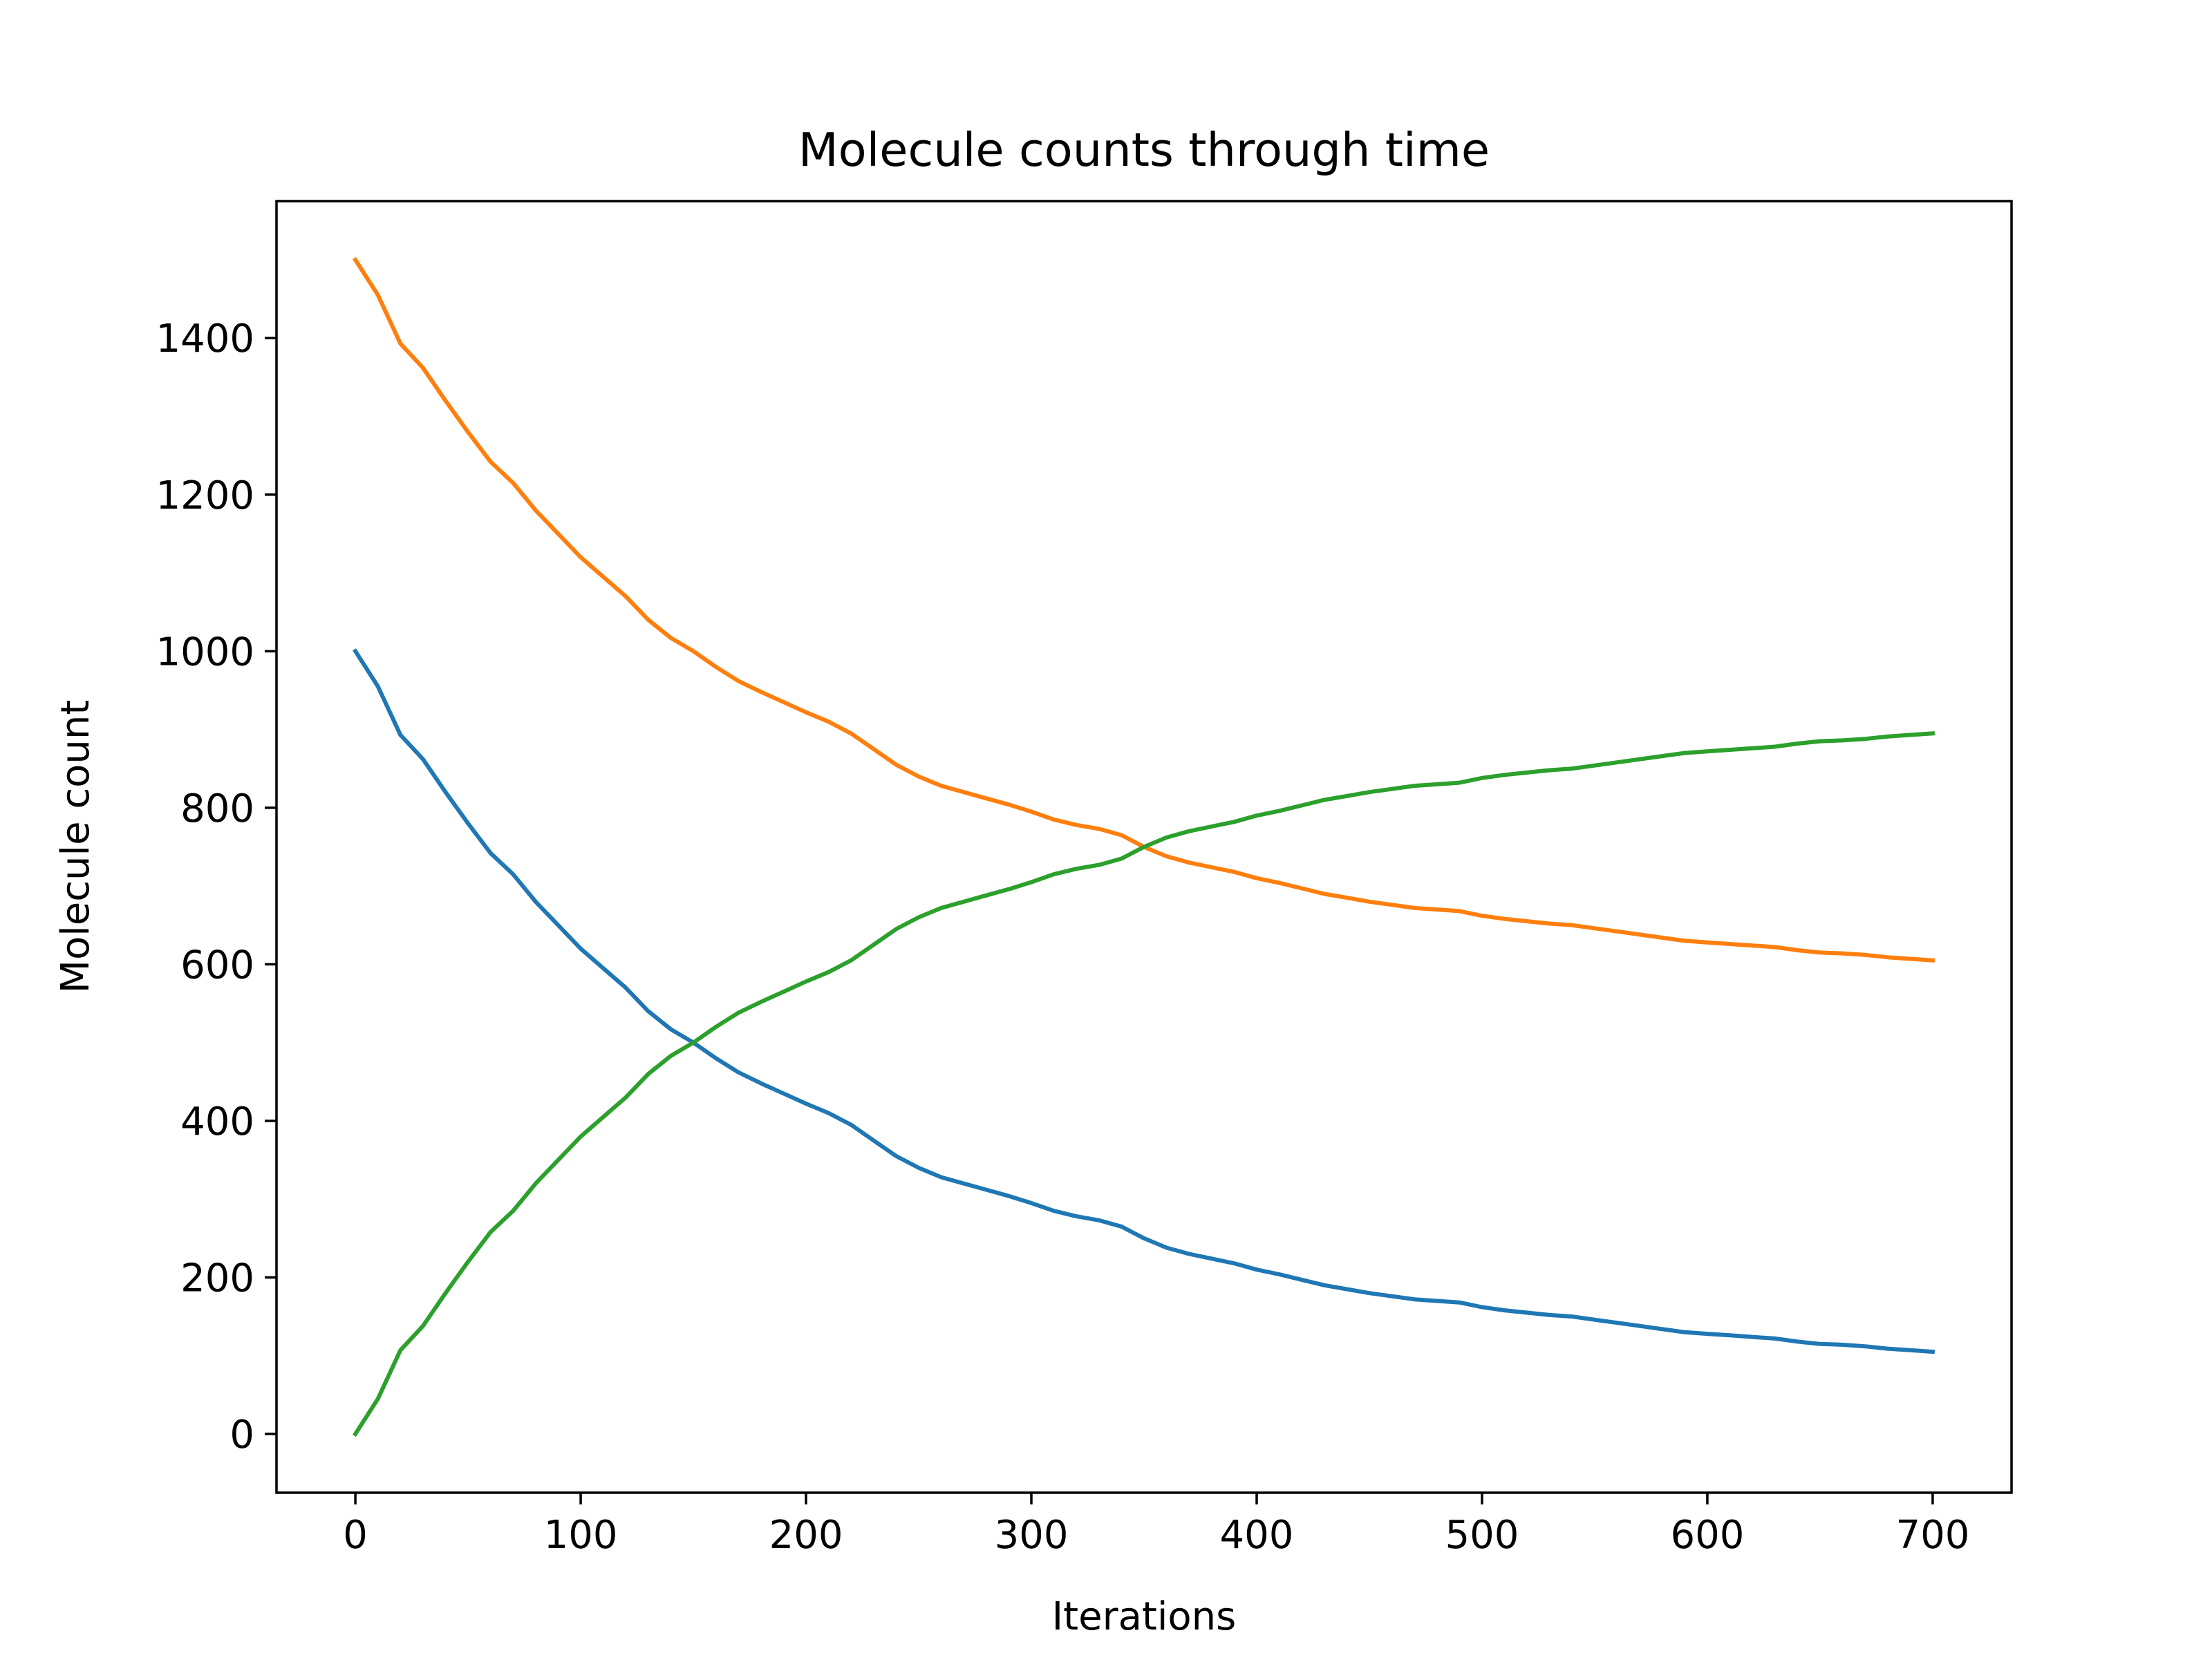  What do you see at coordinates (205, 339) in the screenshot?
I see `y-tick-label: 1400` at bounding box center [205, 339].